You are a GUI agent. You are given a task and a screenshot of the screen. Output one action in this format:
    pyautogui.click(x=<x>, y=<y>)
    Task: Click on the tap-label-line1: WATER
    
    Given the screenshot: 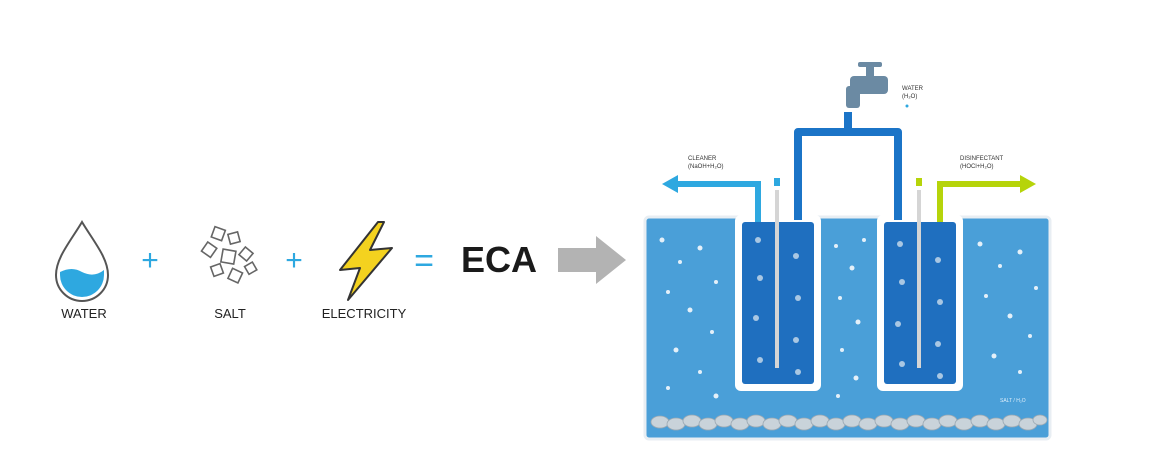 What is the action you would take?
    pyautogui.click(x=913, y=89)
    